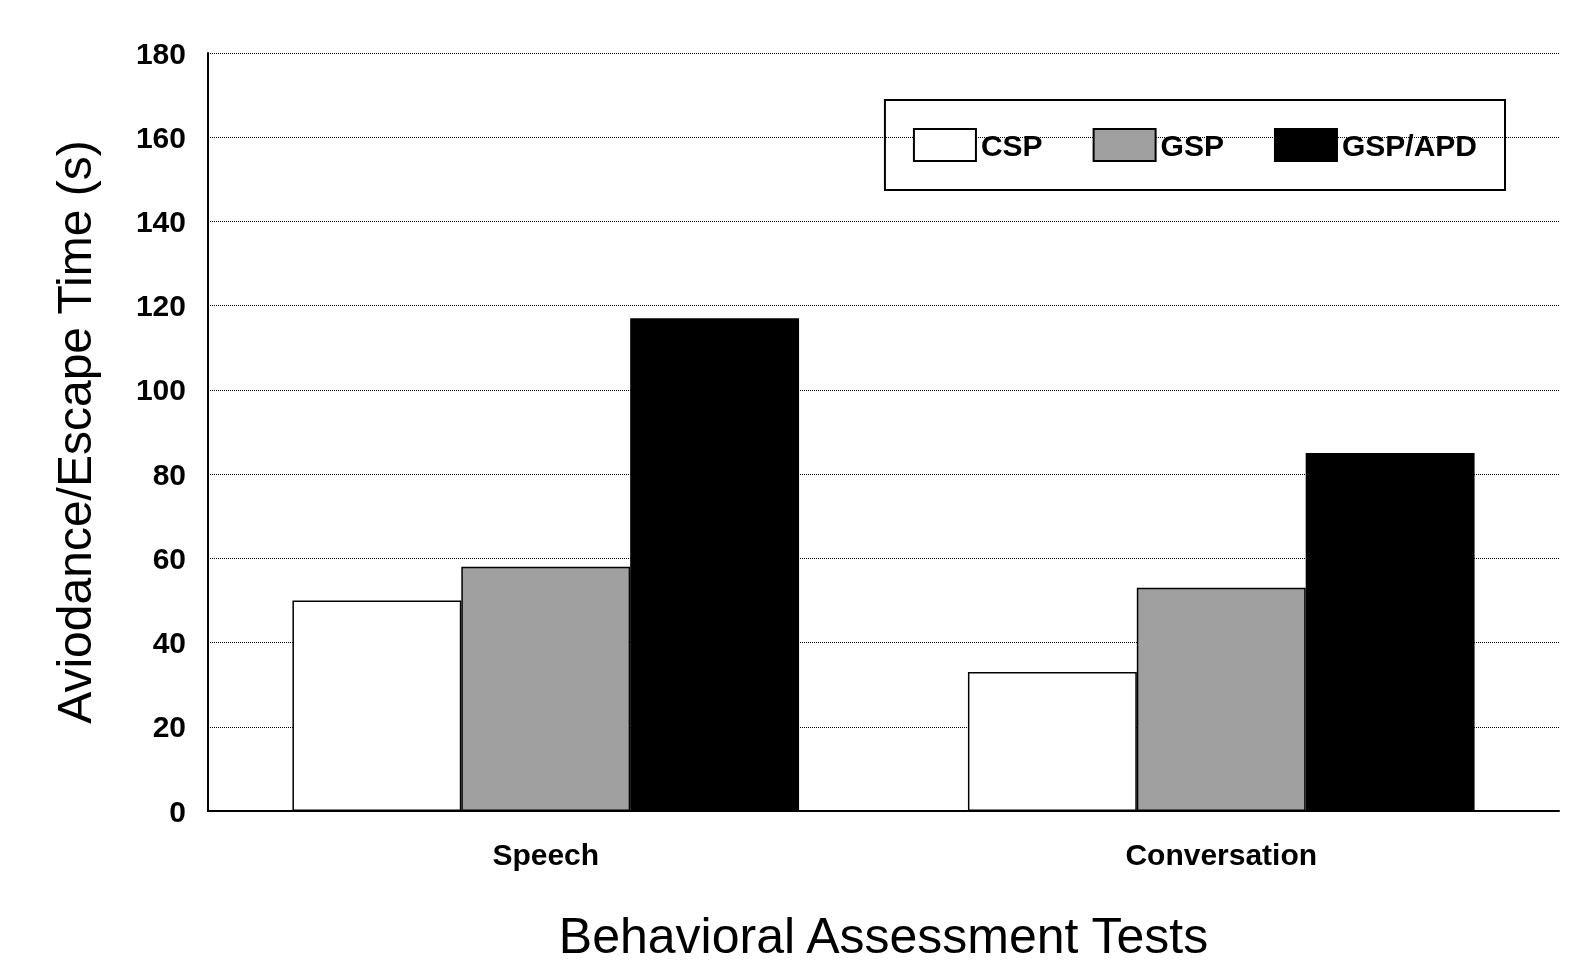 The height and width of the screenshot is (974, 1575). Describe the element at coordinates (177, 811) in the screenshot. I see `y-tick-label: 0` at that location.